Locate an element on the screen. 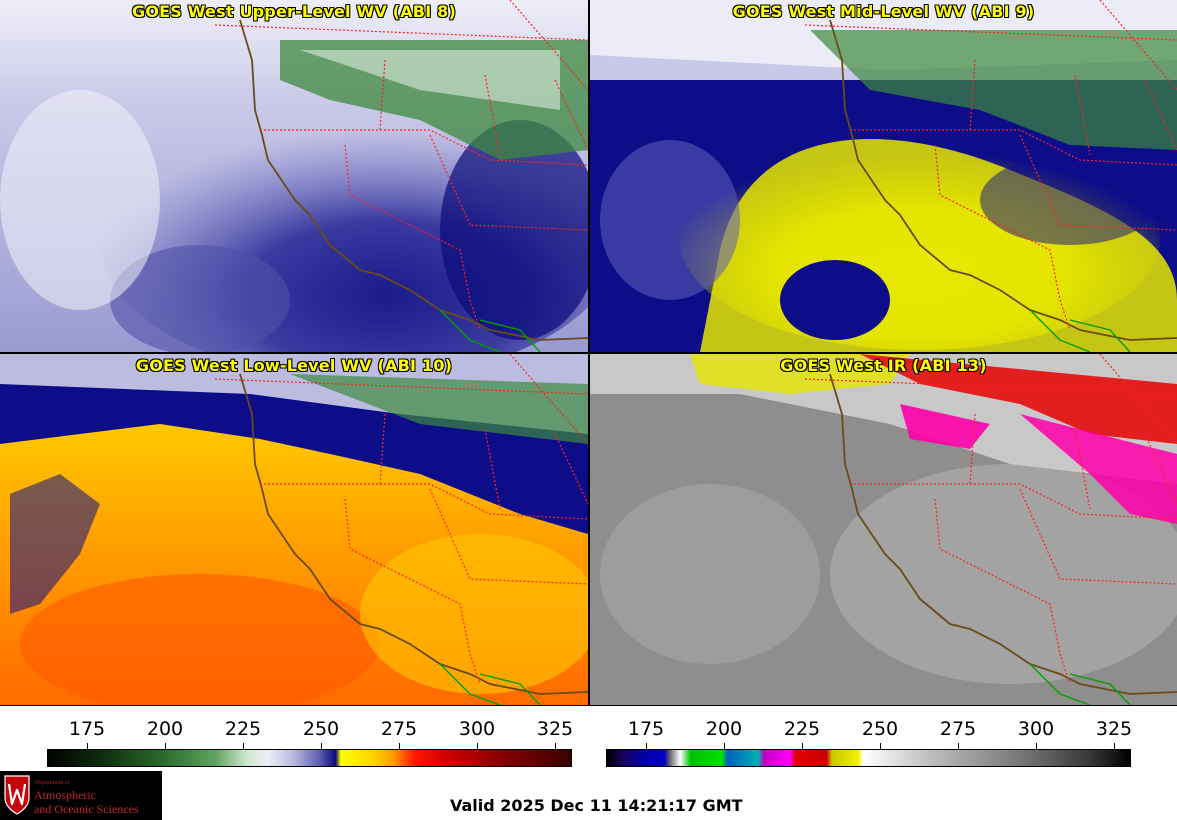  image-bottom-rule is located at coordinates (588, 705).